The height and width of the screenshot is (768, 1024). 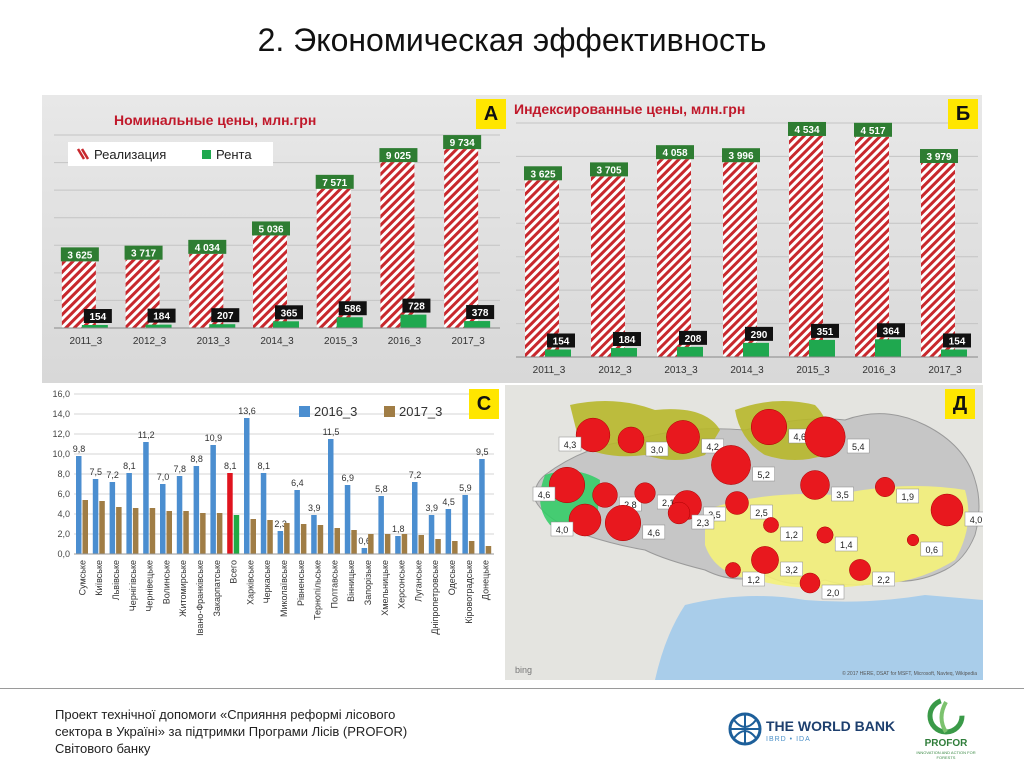 What do you see at coordinates (976, 520) in the screenshot?
I see `bubble-label: 4,0` at bounding box center [976, 520].